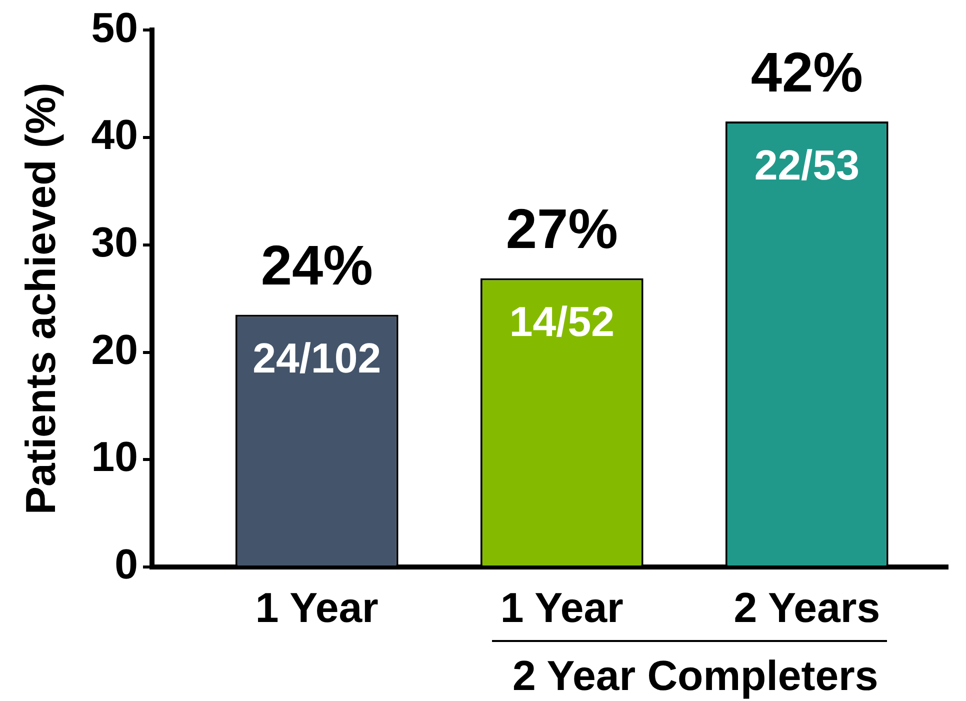 This screenshot has width=966, height=701. What do you see at coordinates (807, 164) in the screenshot?
I see `annotation: 22/53` at bounding box center [807, 164].